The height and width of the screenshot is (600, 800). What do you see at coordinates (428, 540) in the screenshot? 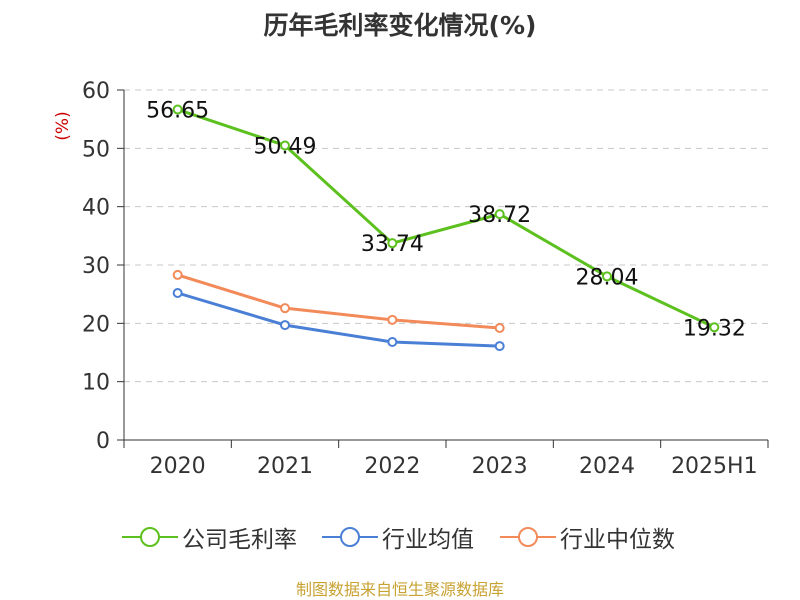
I see `legend-label-industry-avg: 行业均值` at bounding box center [428, 540].